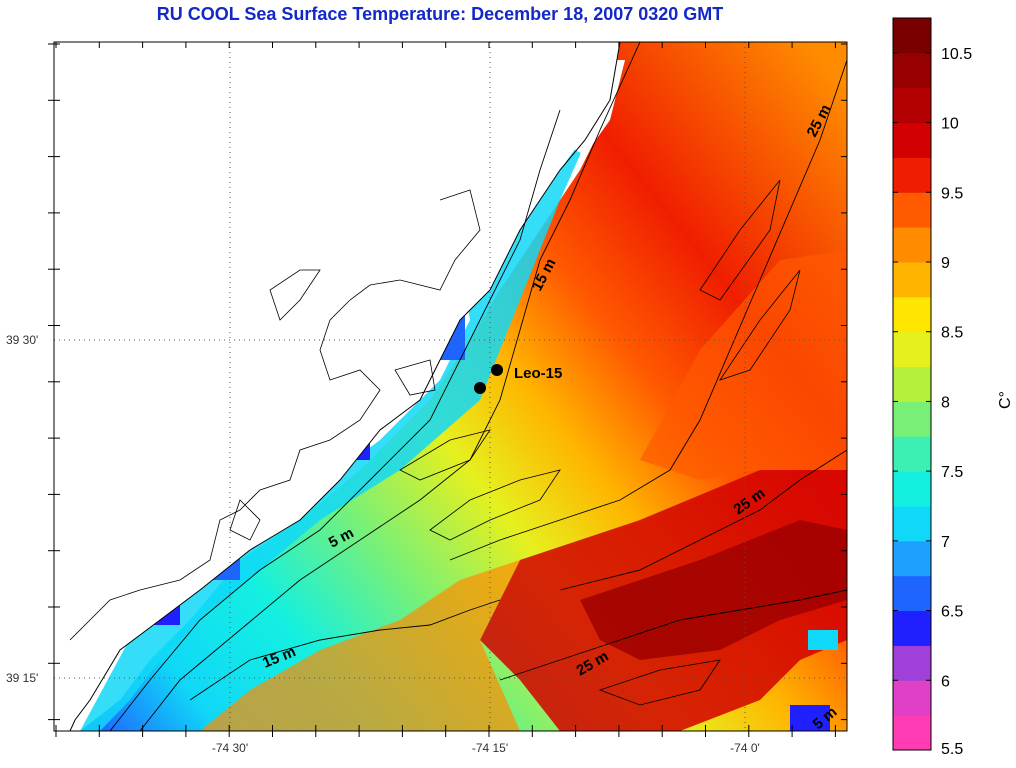  I want to click on y-tick-label: 39 30', so click(22, 340).